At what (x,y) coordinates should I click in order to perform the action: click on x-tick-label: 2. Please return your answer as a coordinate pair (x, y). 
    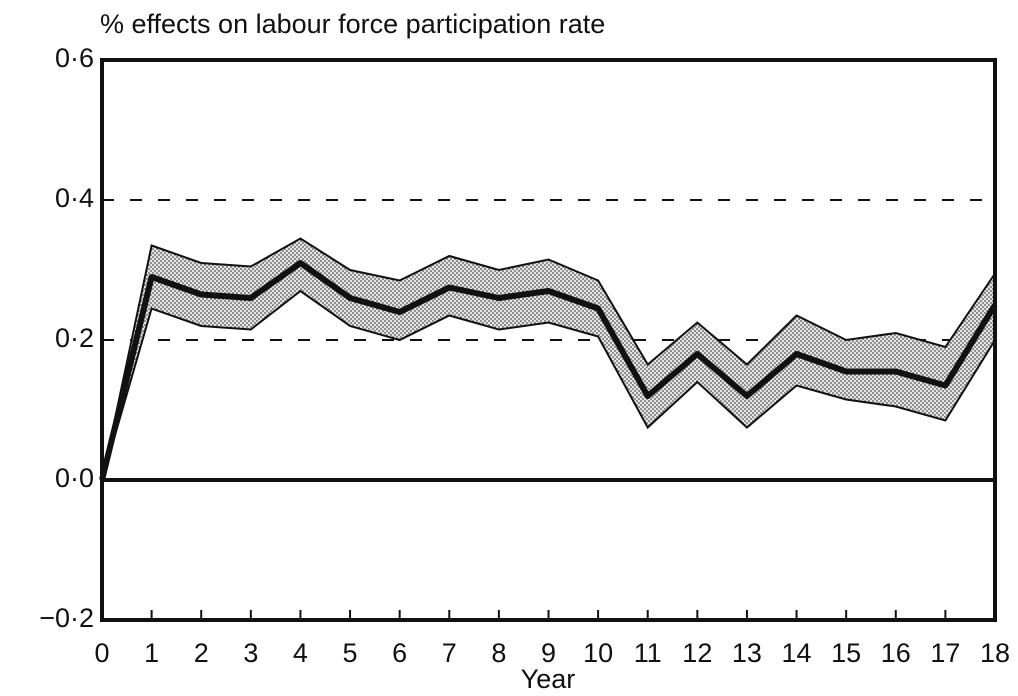
    Looking at the image, I should click on (201, 653).